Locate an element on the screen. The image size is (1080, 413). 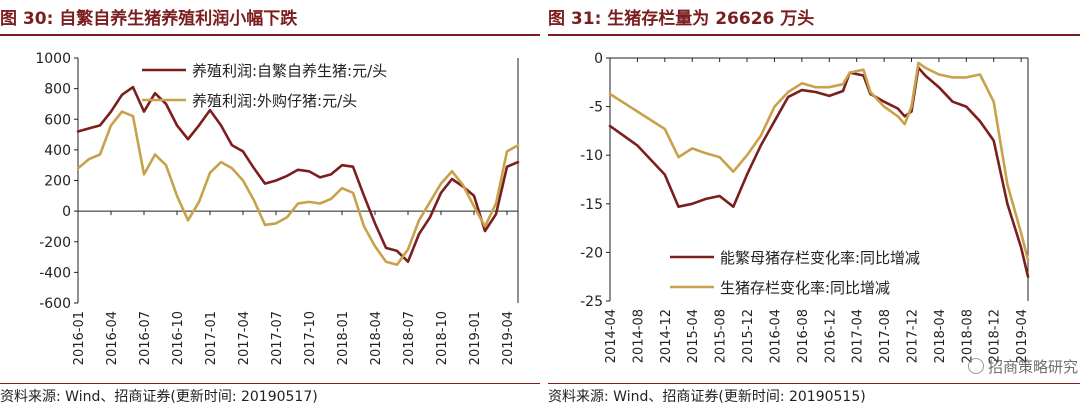
right-chart-x-tick-label: 2014-12 is located at coordinates (666, 336).